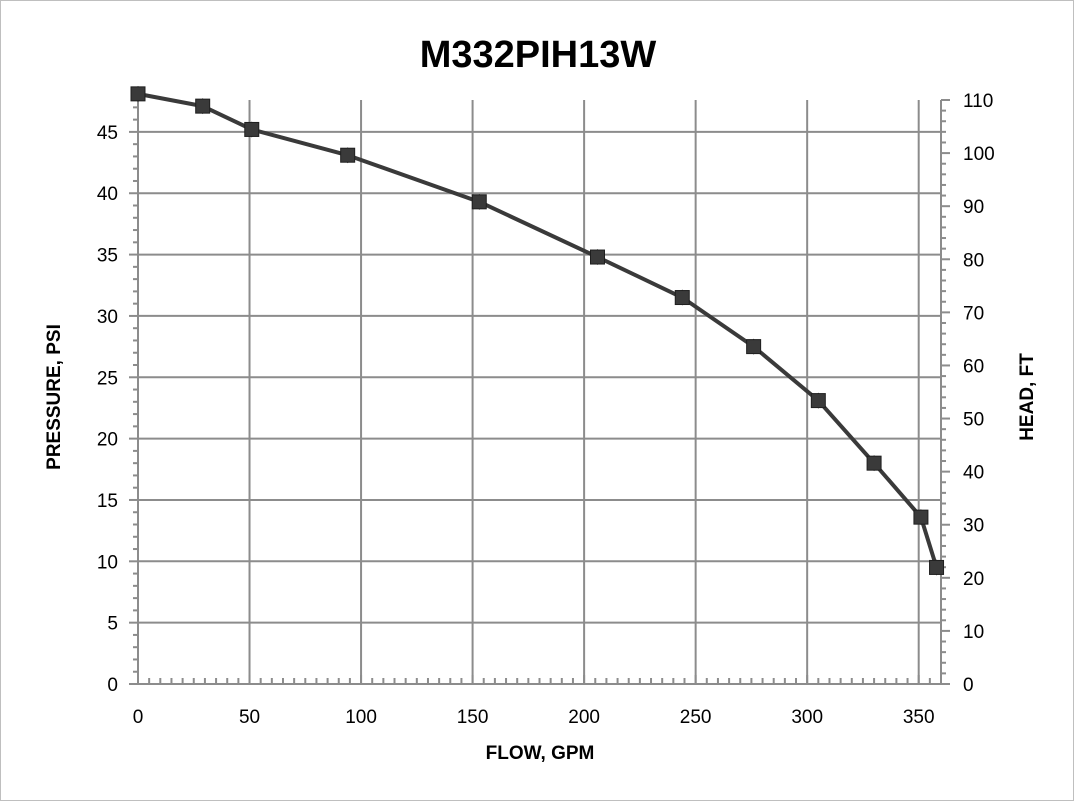 Image resolution: width=1074 pixels, height=802 pixels. Describe the element at coordinates (968, 685) in the screenshot. I see `y2-tick-label: 0` at that location.